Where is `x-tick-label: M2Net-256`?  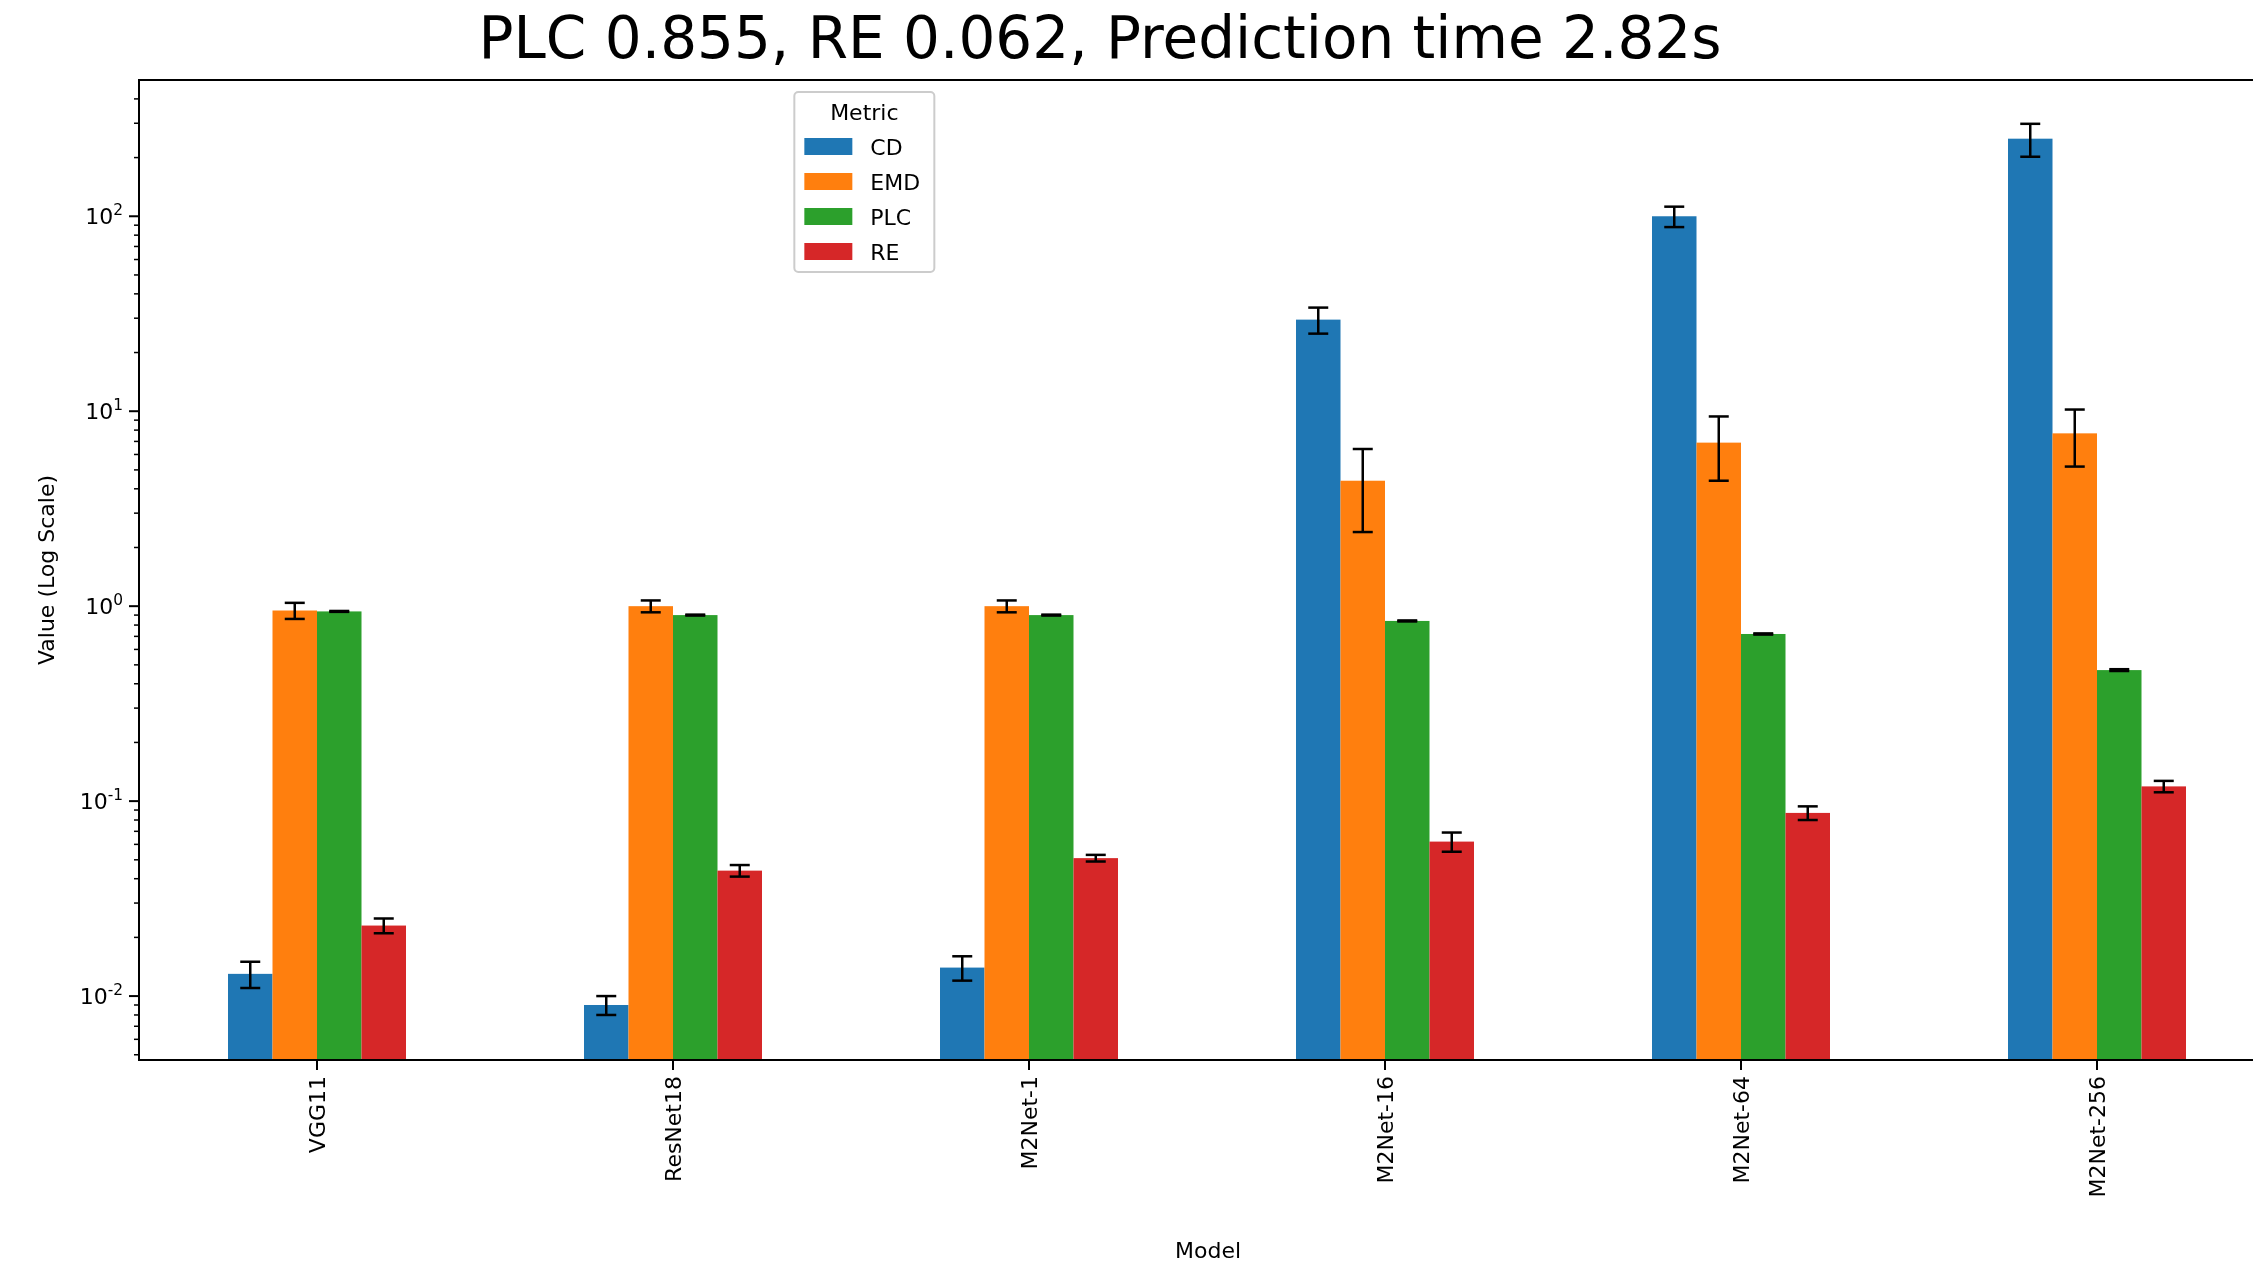
x-tick-label: M2Net-256 is located at coordinates (2097, 1137).